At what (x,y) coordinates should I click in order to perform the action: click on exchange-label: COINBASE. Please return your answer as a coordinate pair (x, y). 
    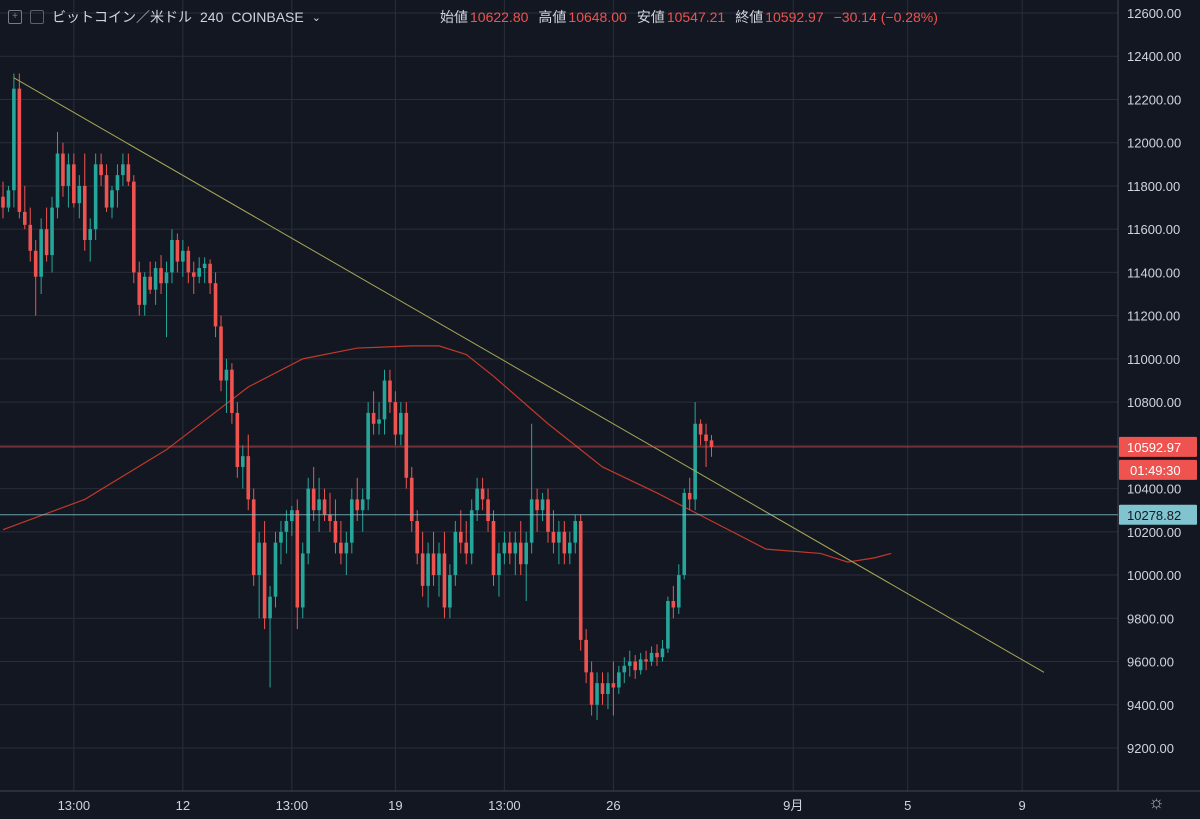
    Looking at the image, I should click on (267, 17).